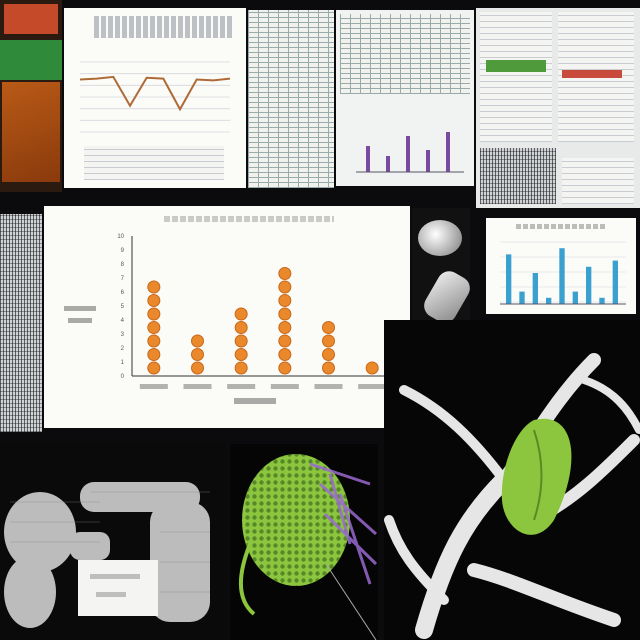  Describe the element at coordinates (31, 132) in the screenshot. I see `book-cover-body` at that location.